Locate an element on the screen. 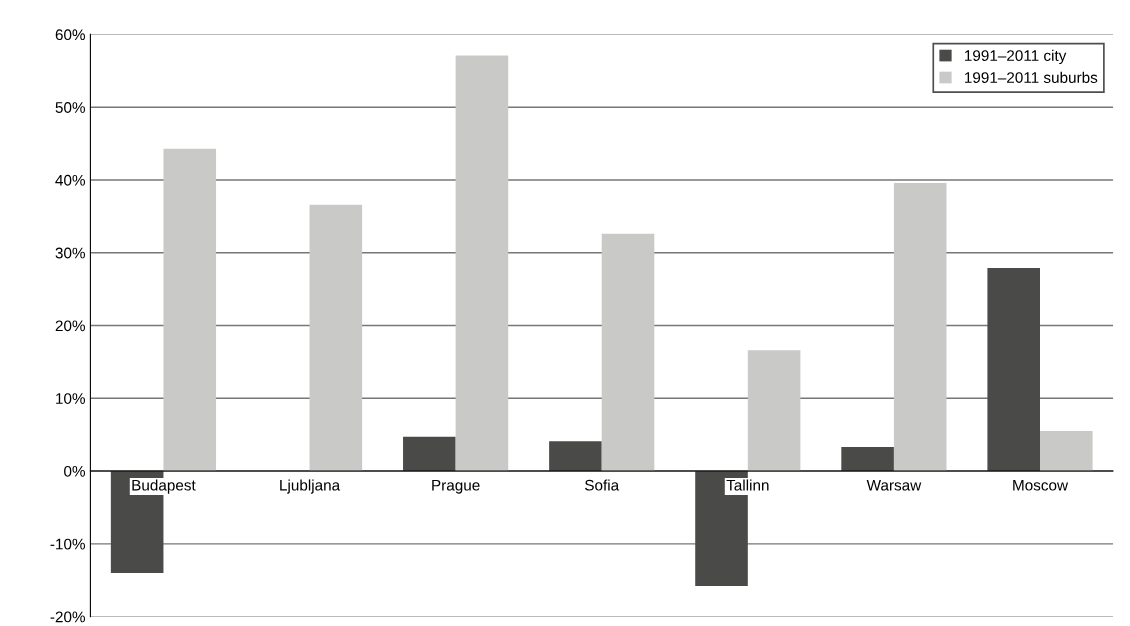 Image resolution: width=1130 pixels, height=626 pixels. y-tick-label: 40% is located at coordinates (70, 180).